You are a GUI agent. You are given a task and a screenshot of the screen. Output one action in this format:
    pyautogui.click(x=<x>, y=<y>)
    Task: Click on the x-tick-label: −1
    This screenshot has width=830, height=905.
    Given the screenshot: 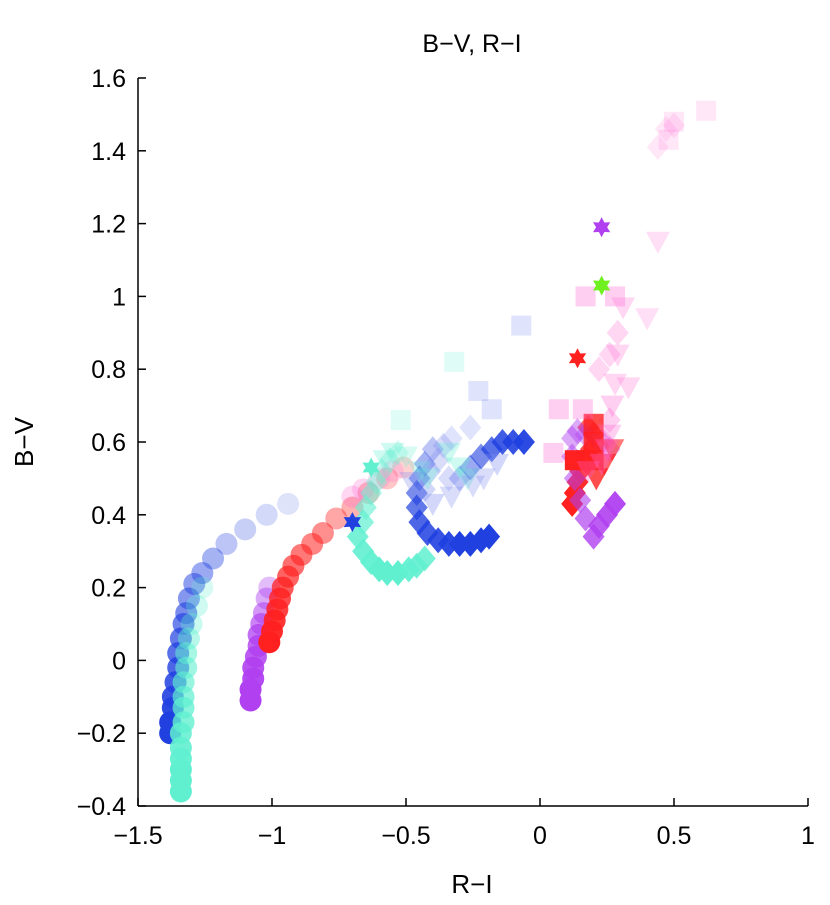 What is the action you would take?
    pyautogui.click(x=272, y=836)
    